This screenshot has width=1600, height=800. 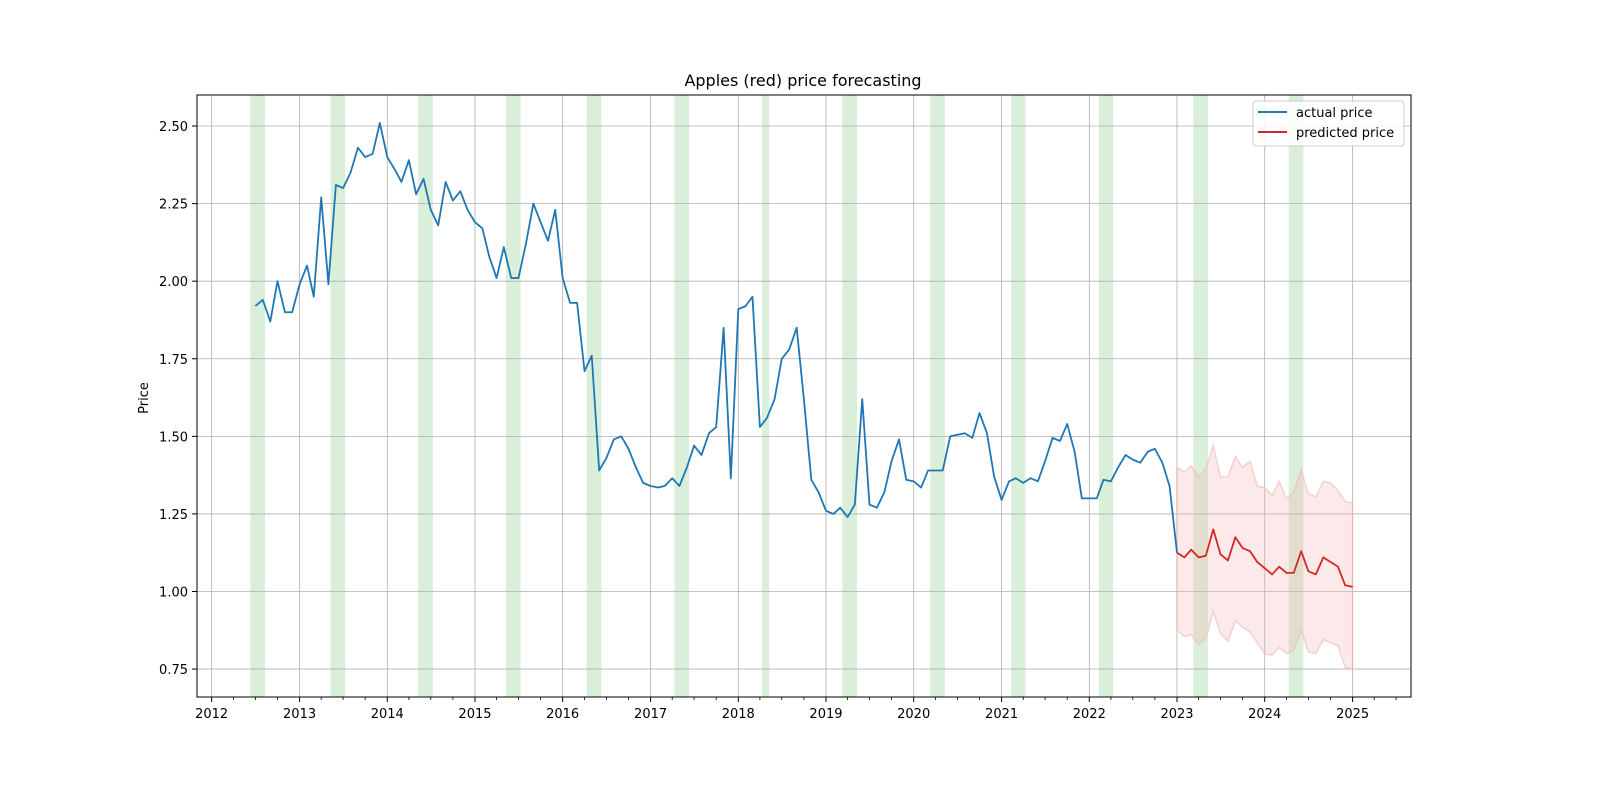 I want to click on x-tick-label: 2017, so click(x=650, y=714).